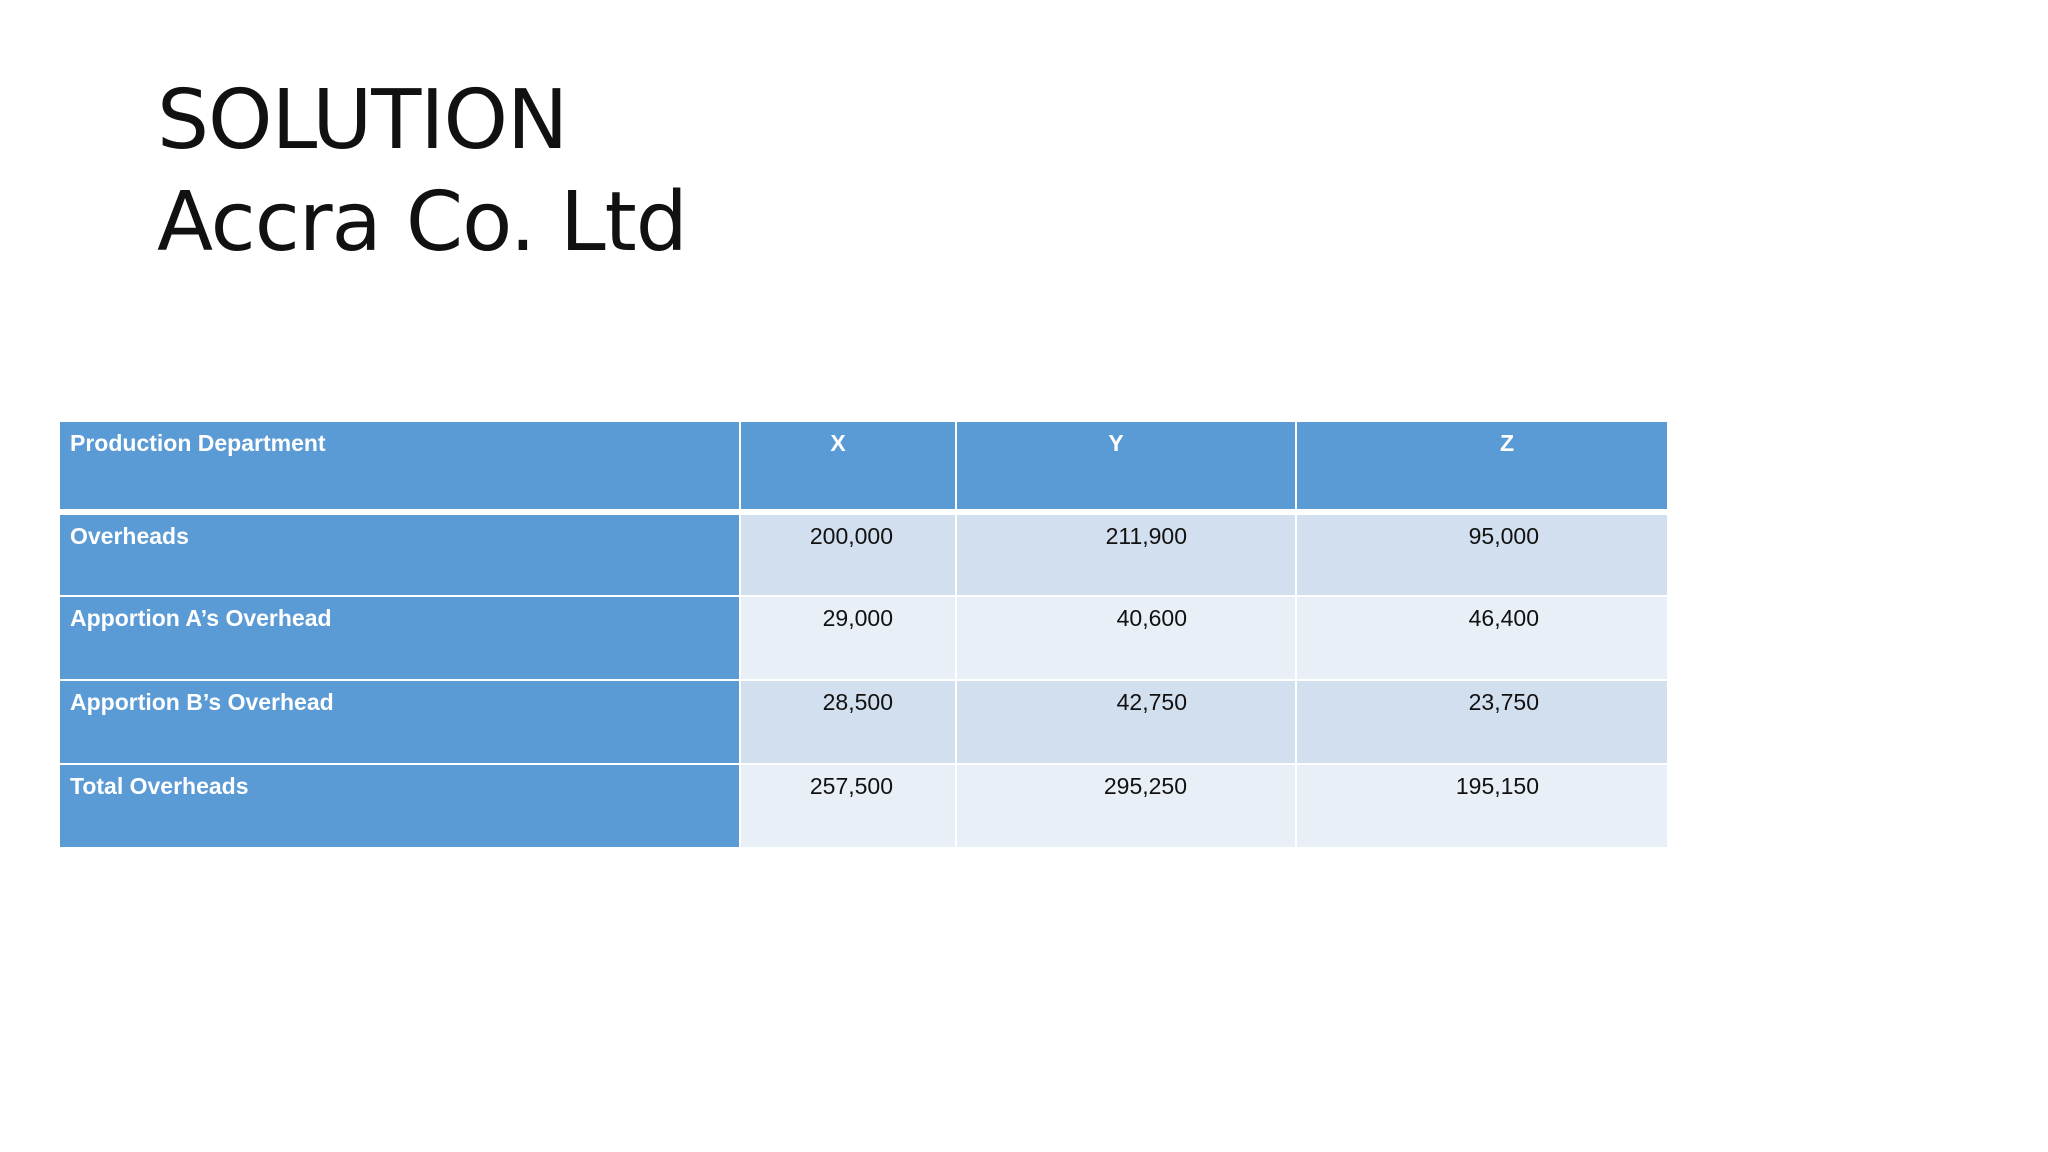 This screenshot has height=1152, width=2048. I want to click on cell-y: 40,600, so click(1126, 638).